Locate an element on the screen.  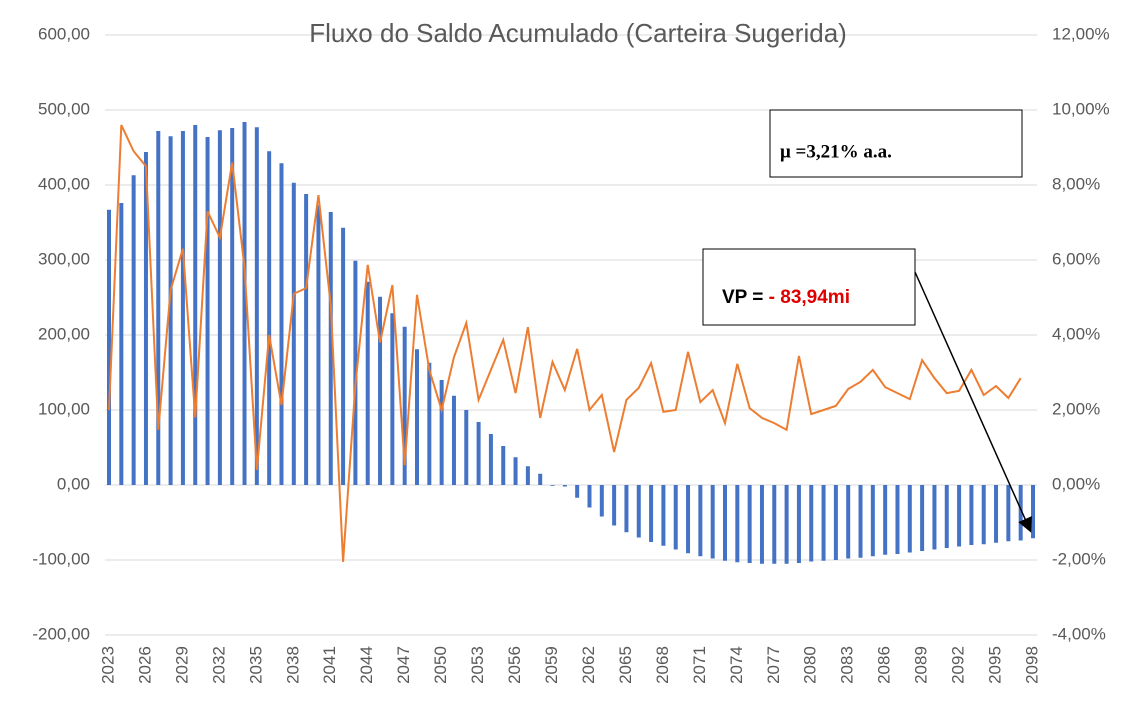
y2-tick-label: 8,00% is located at coordinates (1076, 183).